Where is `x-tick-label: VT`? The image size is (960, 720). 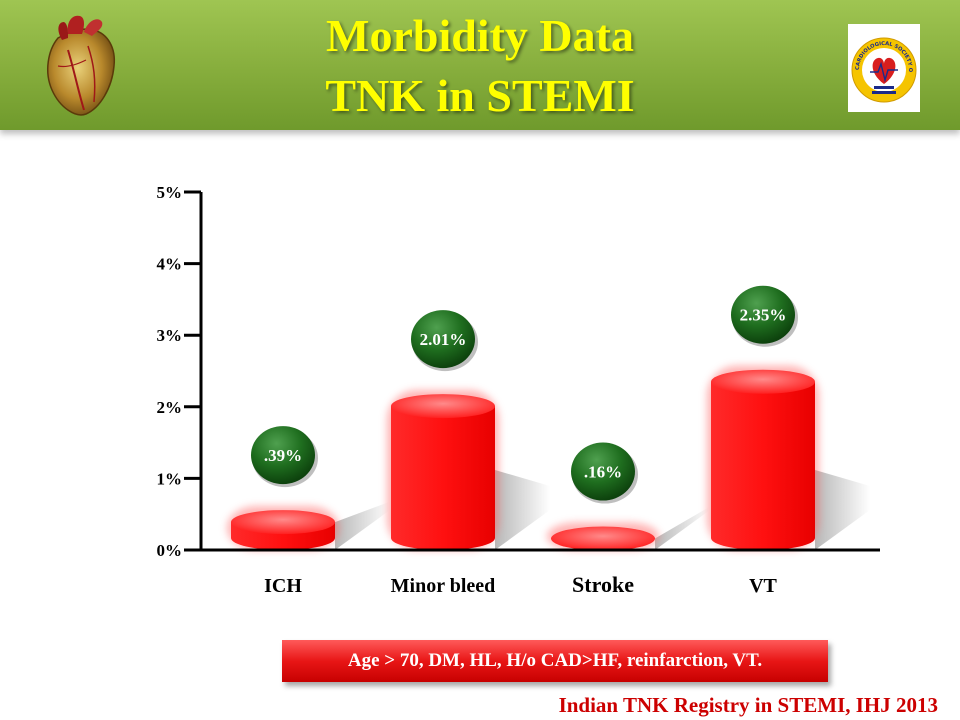 x-tick-label: VT is located at coordinates (763, 586).